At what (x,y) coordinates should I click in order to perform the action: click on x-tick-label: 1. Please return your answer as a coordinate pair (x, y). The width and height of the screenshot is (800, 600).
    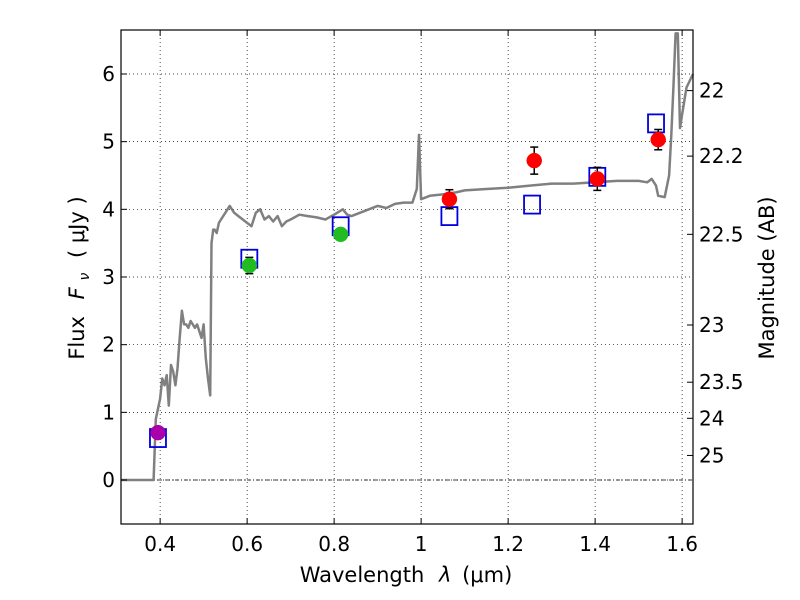
    Looking at the image, I should click on (421, 544).